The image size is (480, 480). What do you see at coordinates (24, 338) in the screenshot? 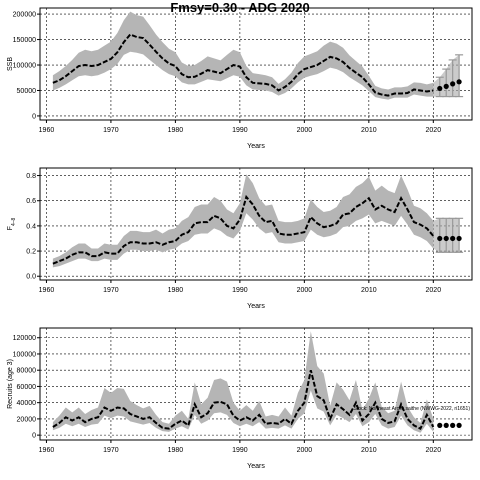
I see `y-tick-label: 120000` at bounding box center [24, 338].